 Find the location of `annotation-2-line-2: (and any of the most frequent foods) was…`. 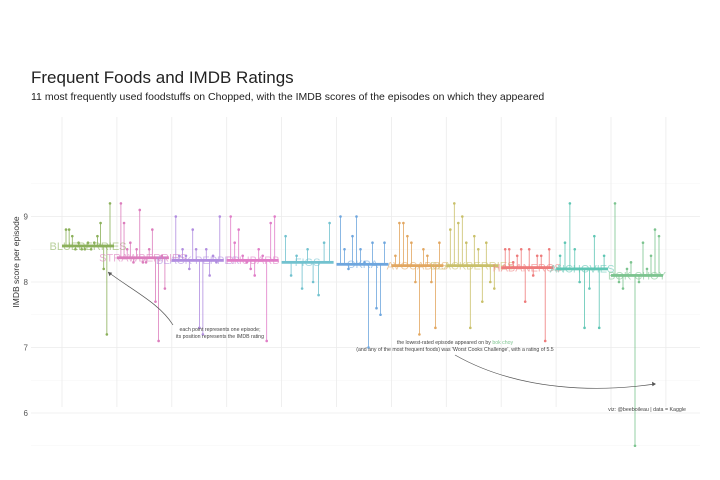

annotation-2-line-2: (and any of the most frequent foods) was… is located at coordinates (454, 350).